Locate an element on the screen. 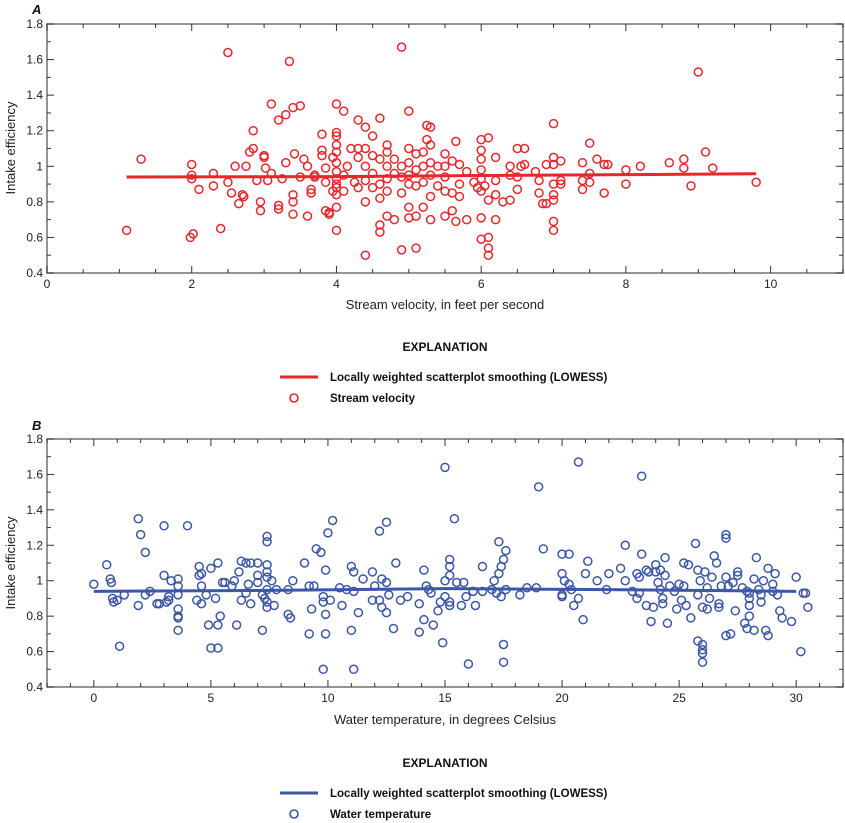 This screenshot has height=823, width=845. y-axis-title-a: Intake efficiency is located at coordinates (10, 147).